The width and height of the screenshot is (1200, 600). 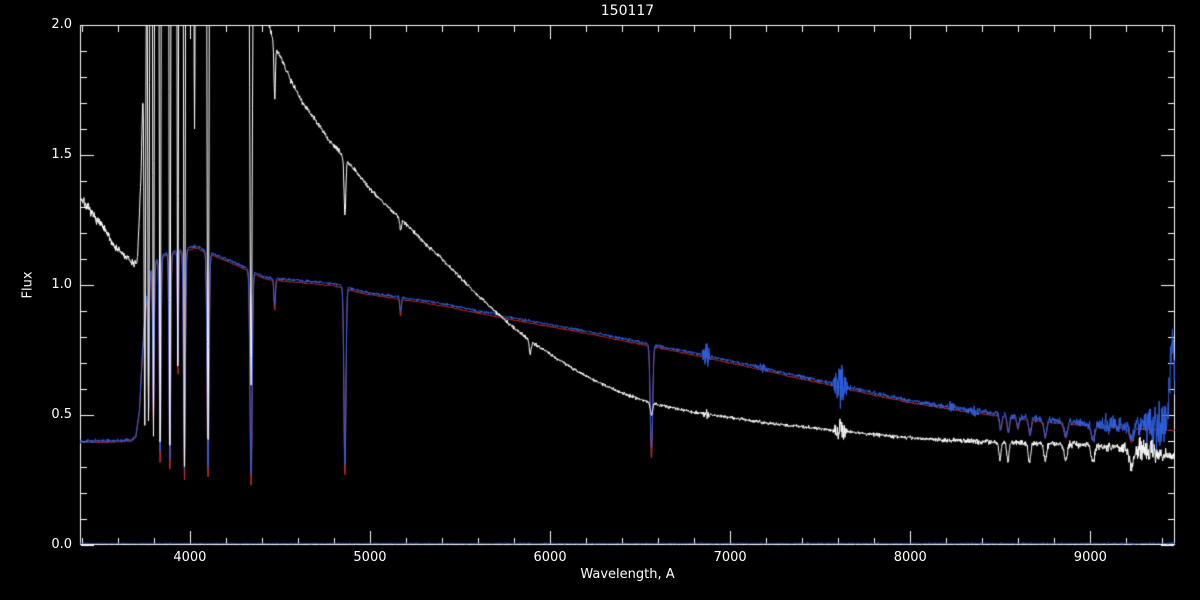 I want to click on y-tick-label: 1.5, so click(x=61, y=154).